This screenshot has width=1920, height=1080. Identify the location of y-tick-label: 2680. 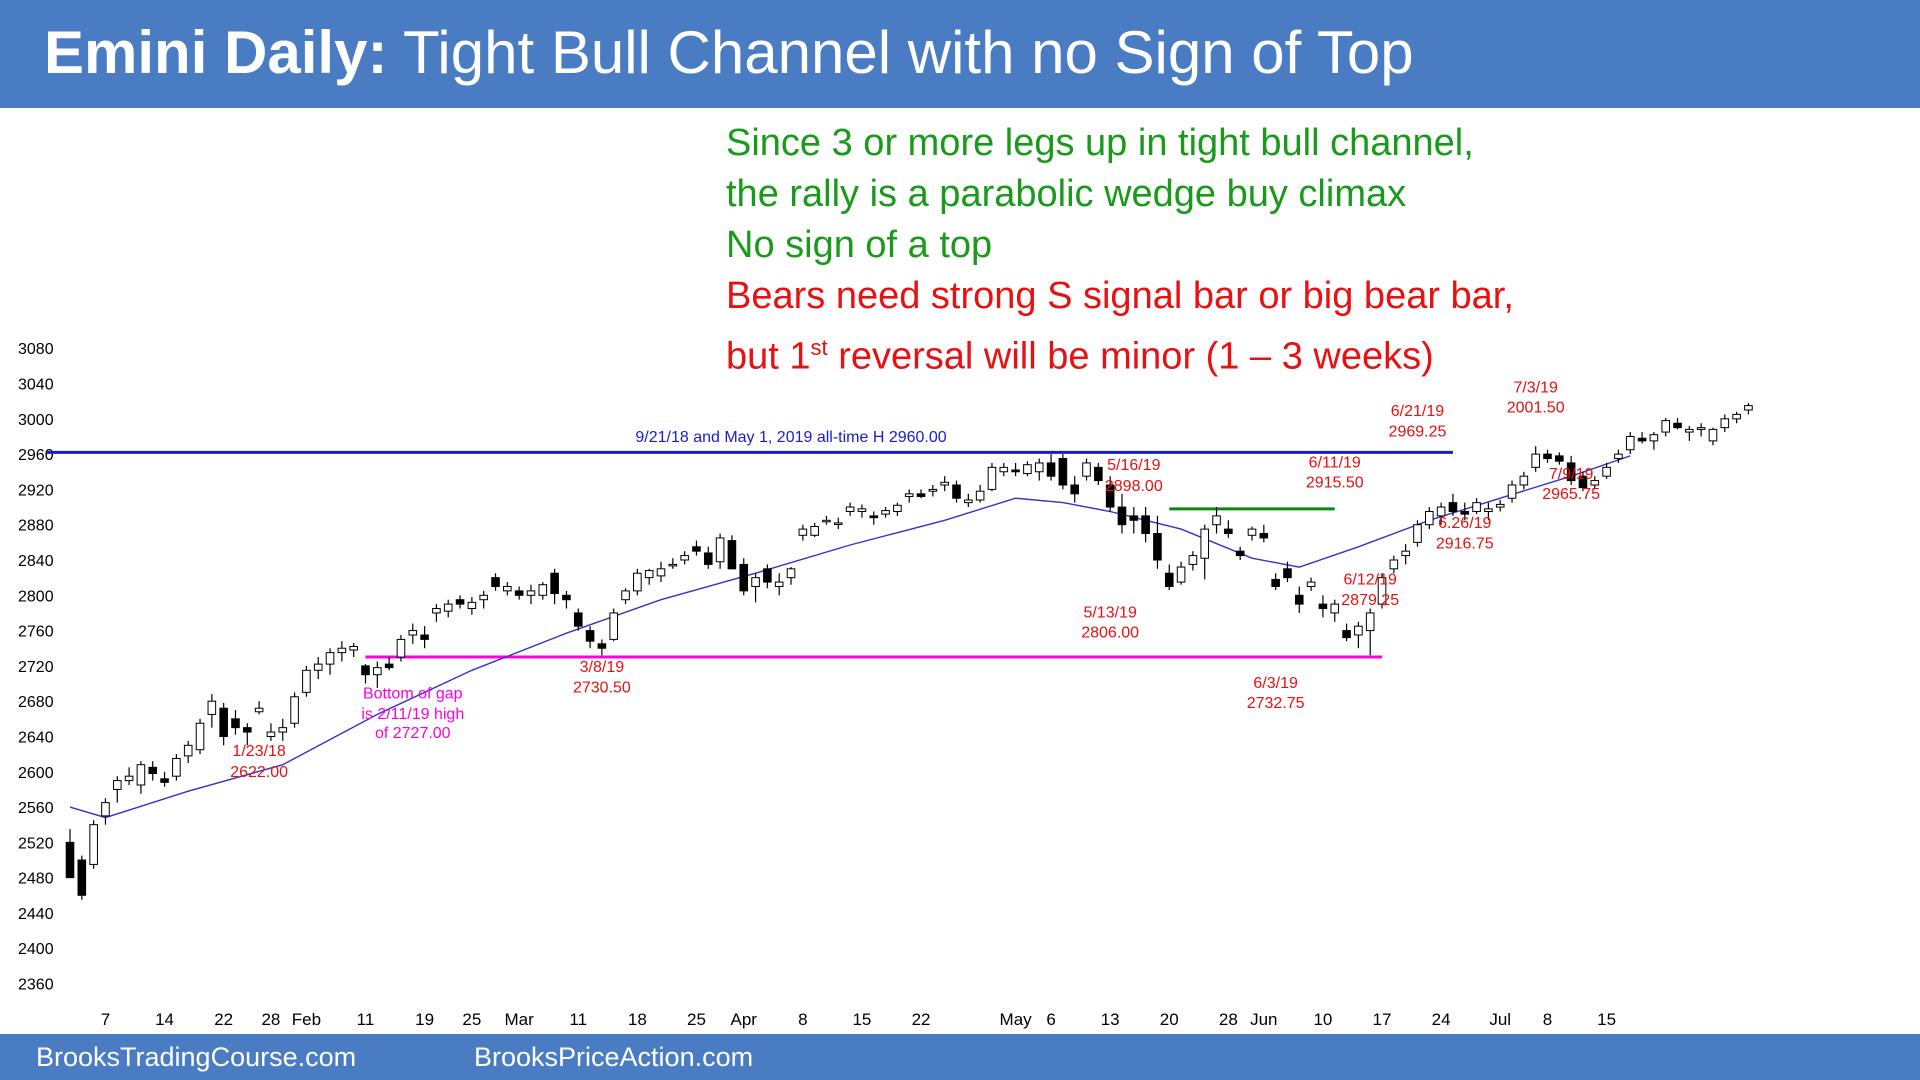
(36, 702).